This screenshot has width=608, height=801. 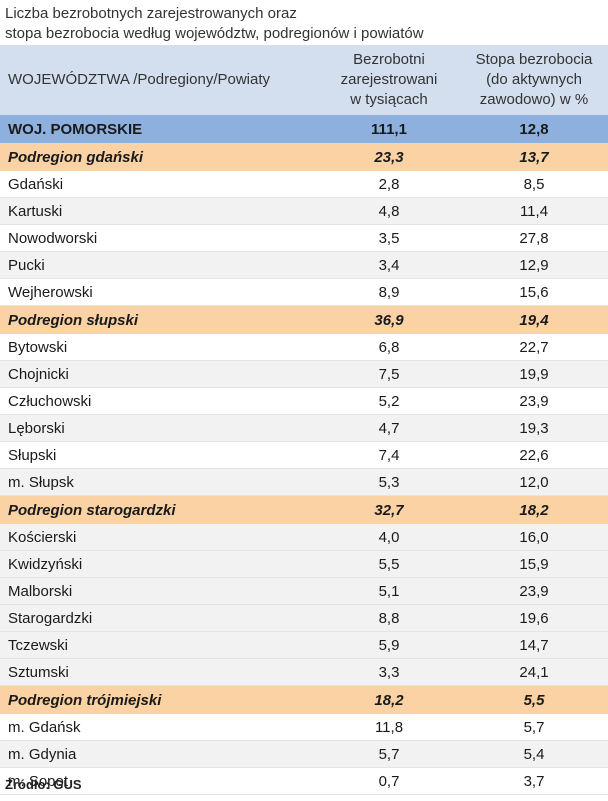 I want to click on unemployed-cell: 23,3, so click(x=389, y=157).